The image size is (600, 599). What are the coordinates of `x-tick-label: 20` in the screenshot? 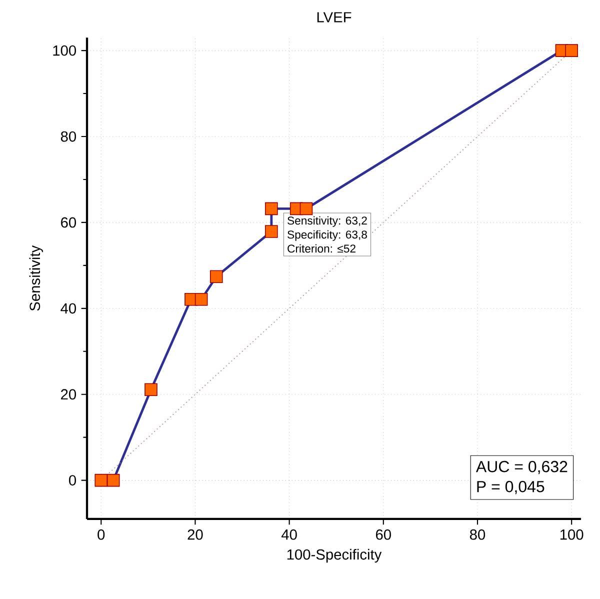 It's located at (195, 534).